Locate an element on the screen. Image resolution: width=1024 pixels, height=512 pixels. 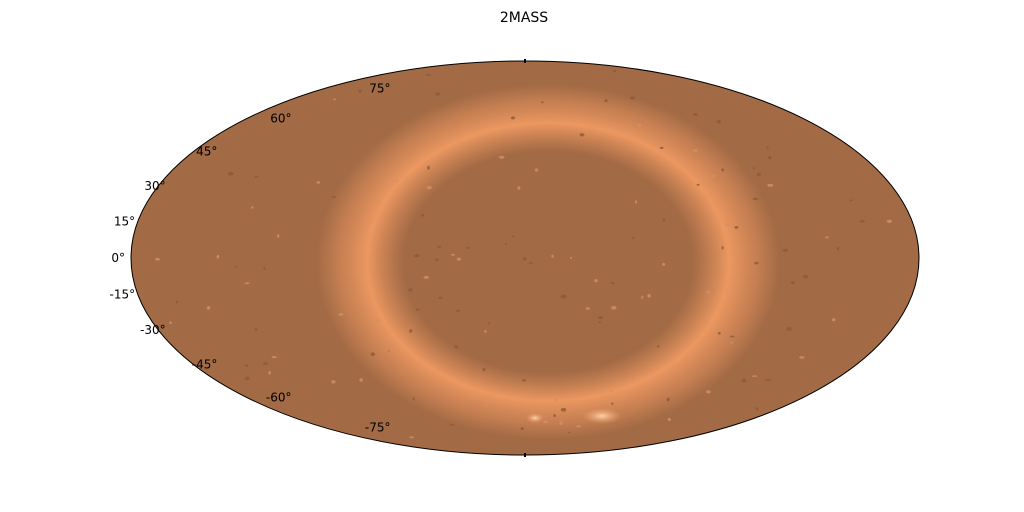
lat-tick-label: 75° is located at coordinates (379, 88).